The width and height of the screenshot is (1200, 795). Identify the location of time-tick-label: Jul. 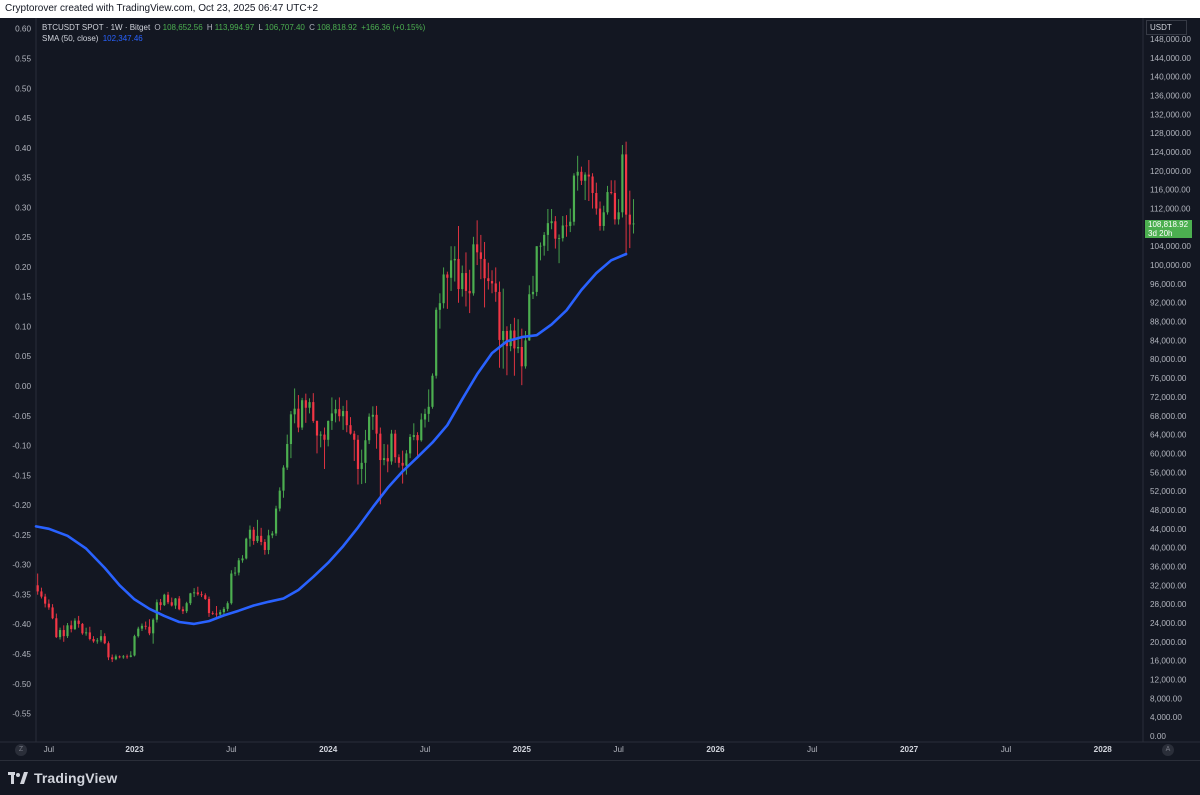
(812, 749).